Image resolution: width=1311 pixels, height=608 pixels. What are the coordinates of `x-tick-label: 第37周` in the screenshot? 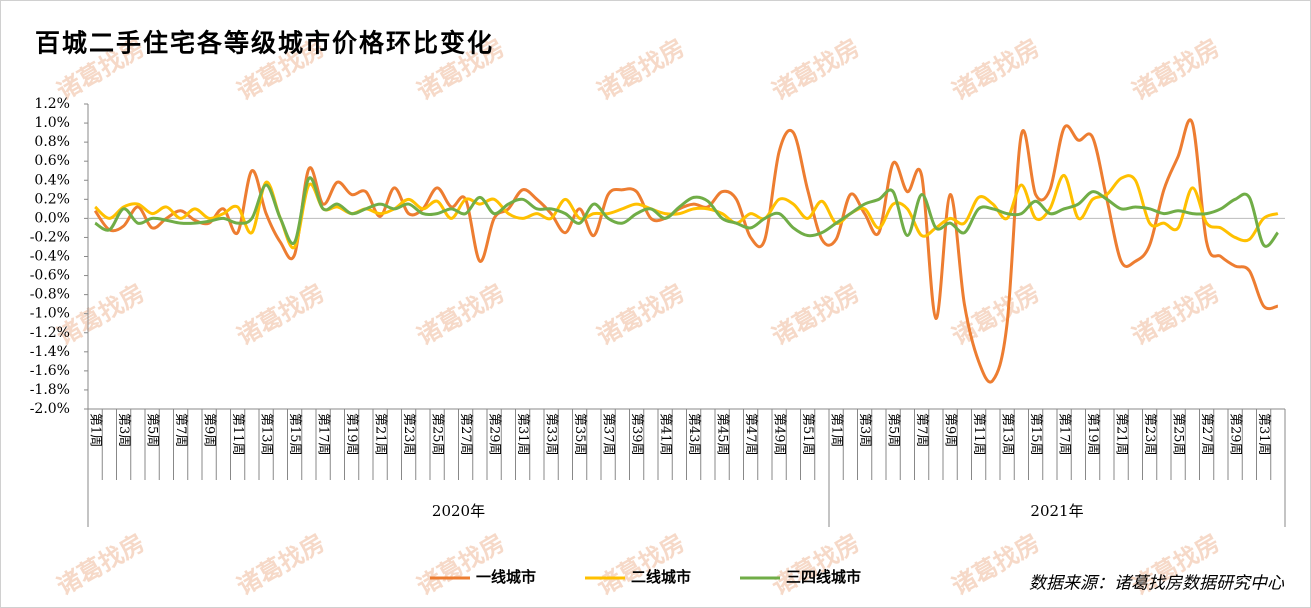 It's located at (608, 434).